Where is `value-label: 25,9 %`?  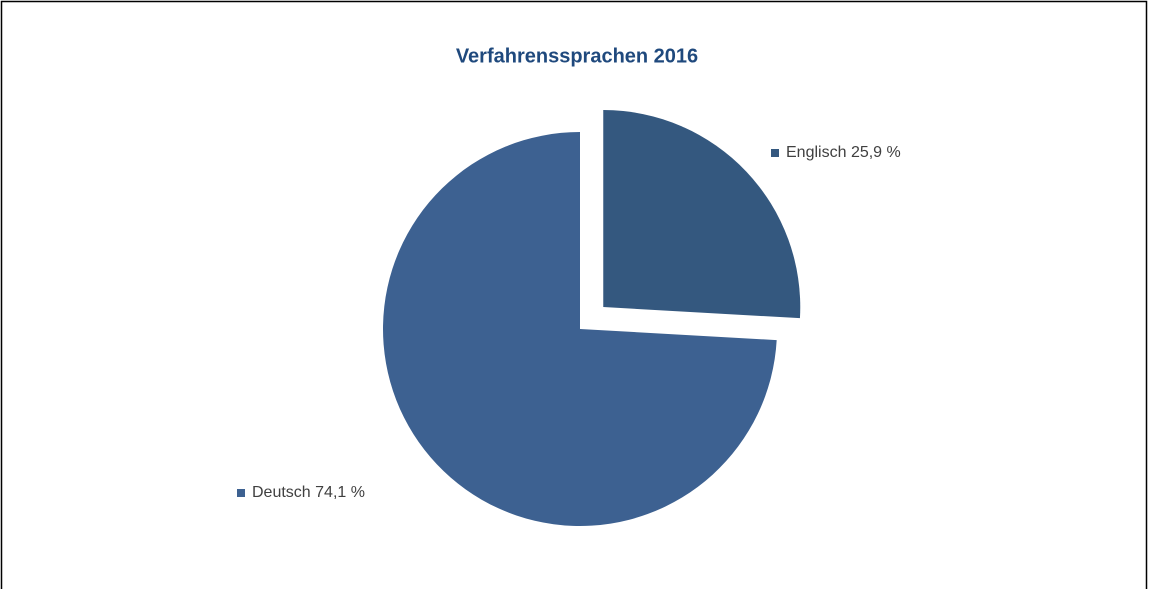 value-label: 25,9 % is located at coordinates (876, 152).